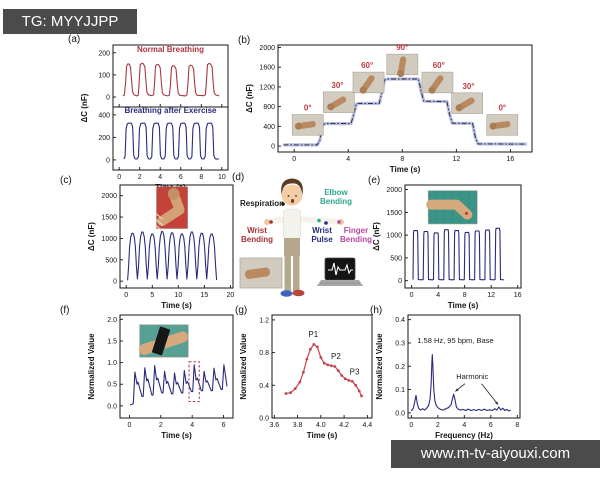 Image resolution: width=600 pixels, height=480 pixels. I want to click on y-tick-label: 800, so click(269, 107).